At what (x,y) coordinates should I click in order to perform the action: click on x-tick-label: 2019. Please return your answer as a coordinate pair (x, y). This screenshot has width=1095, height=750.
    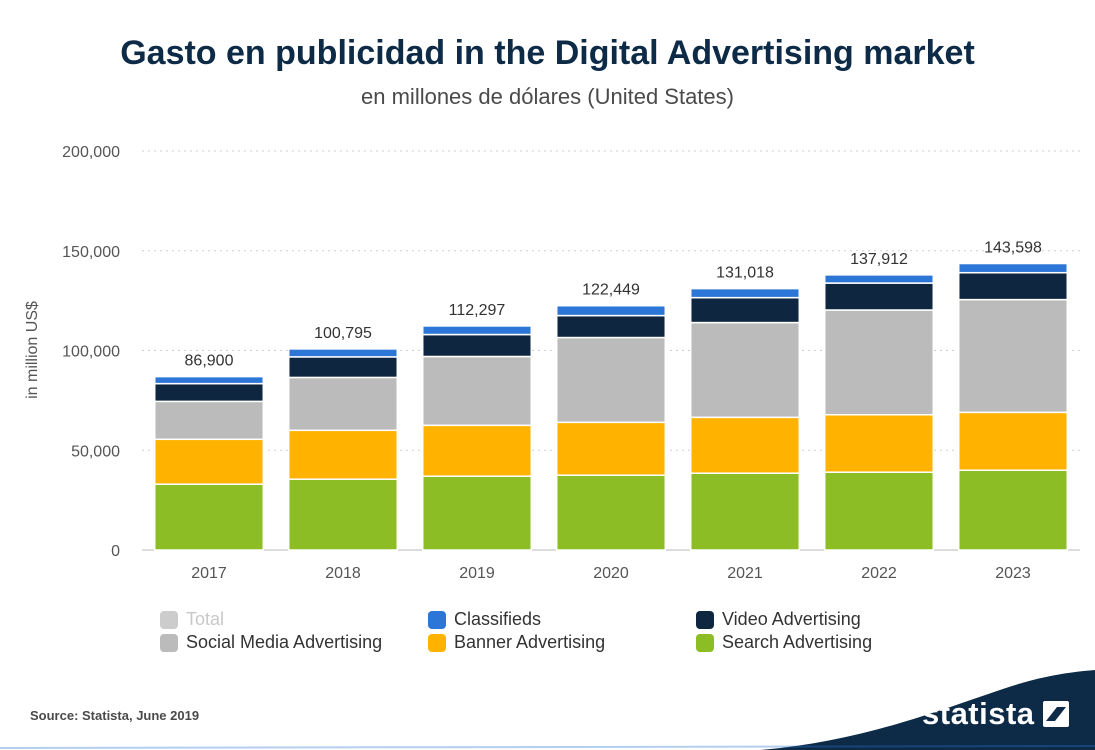
    Looking at the image, I should click on (477, 573).